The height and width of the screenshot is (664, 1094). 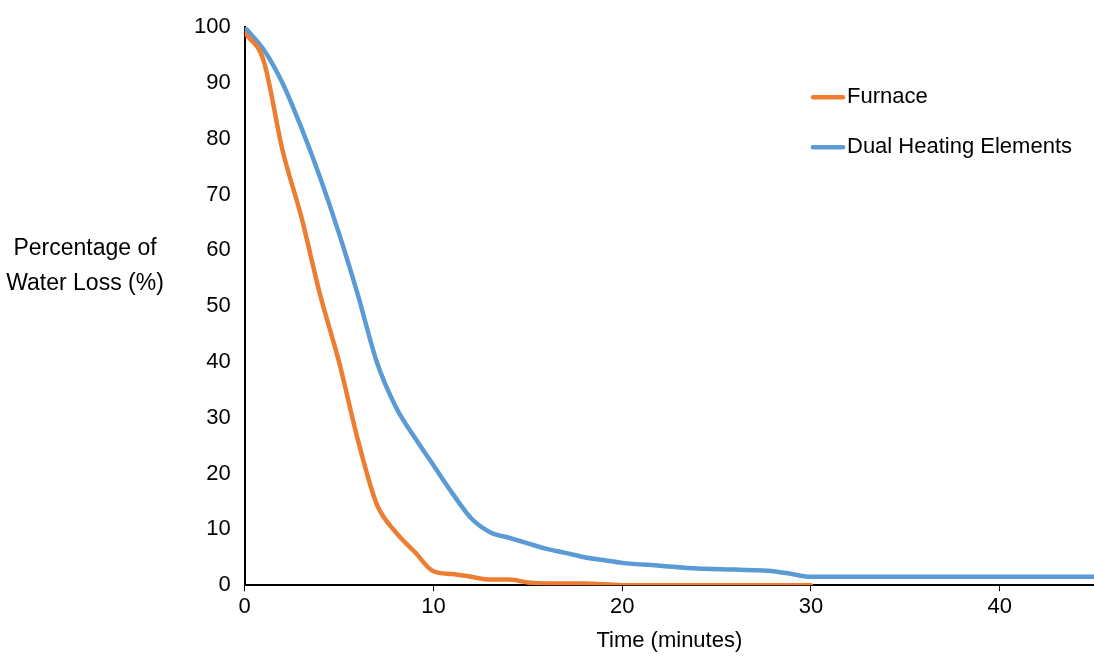 I want to click on y-tick-label: 40, so click(x=218, y=361).